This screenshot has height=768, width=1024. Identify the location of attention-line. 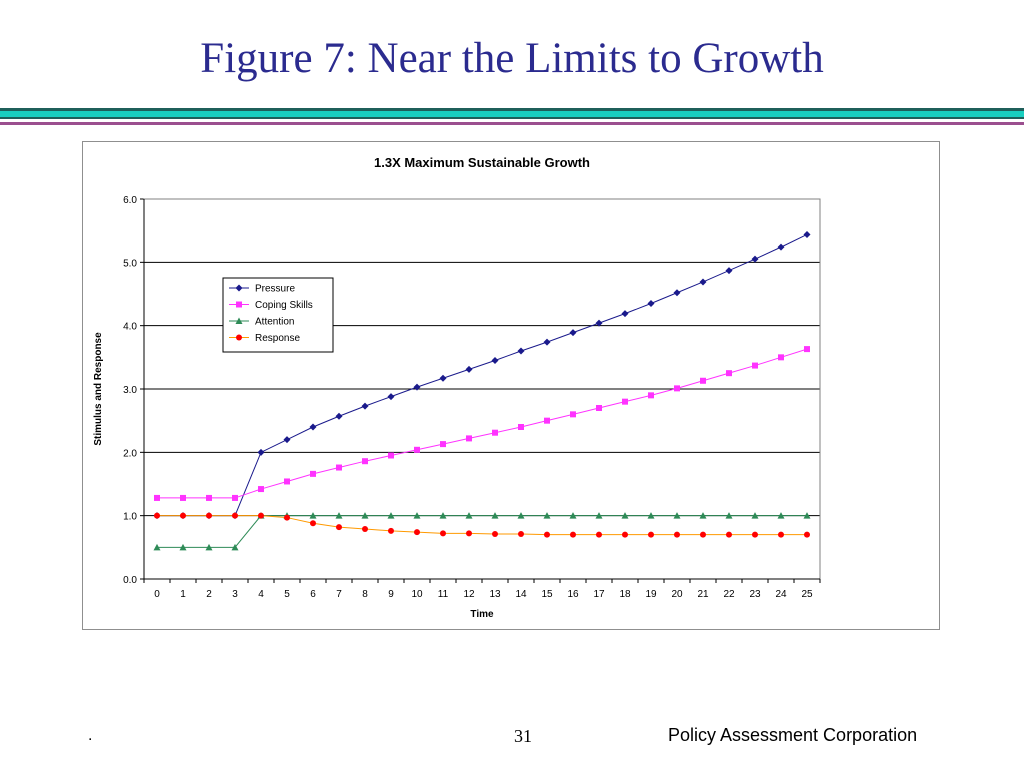
(482, 531).